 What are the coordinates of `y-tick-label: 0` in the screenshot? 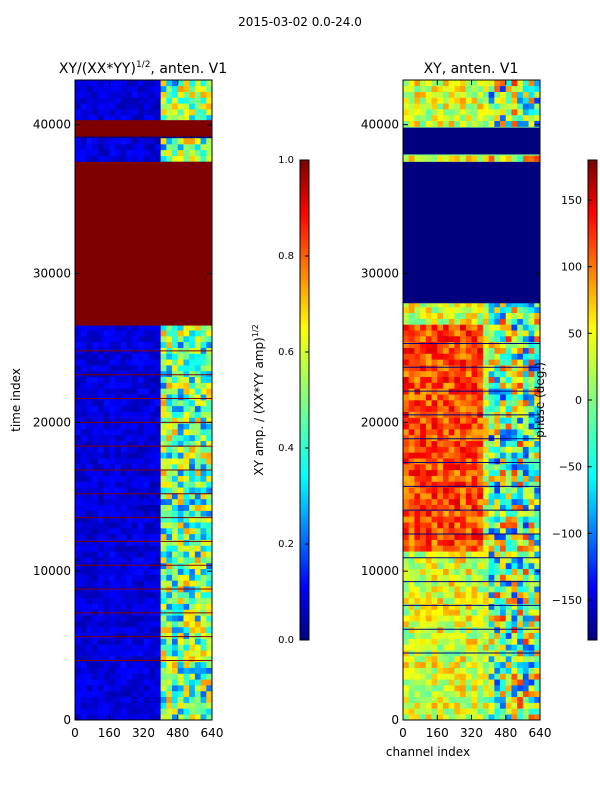 It's located at (67, 720).